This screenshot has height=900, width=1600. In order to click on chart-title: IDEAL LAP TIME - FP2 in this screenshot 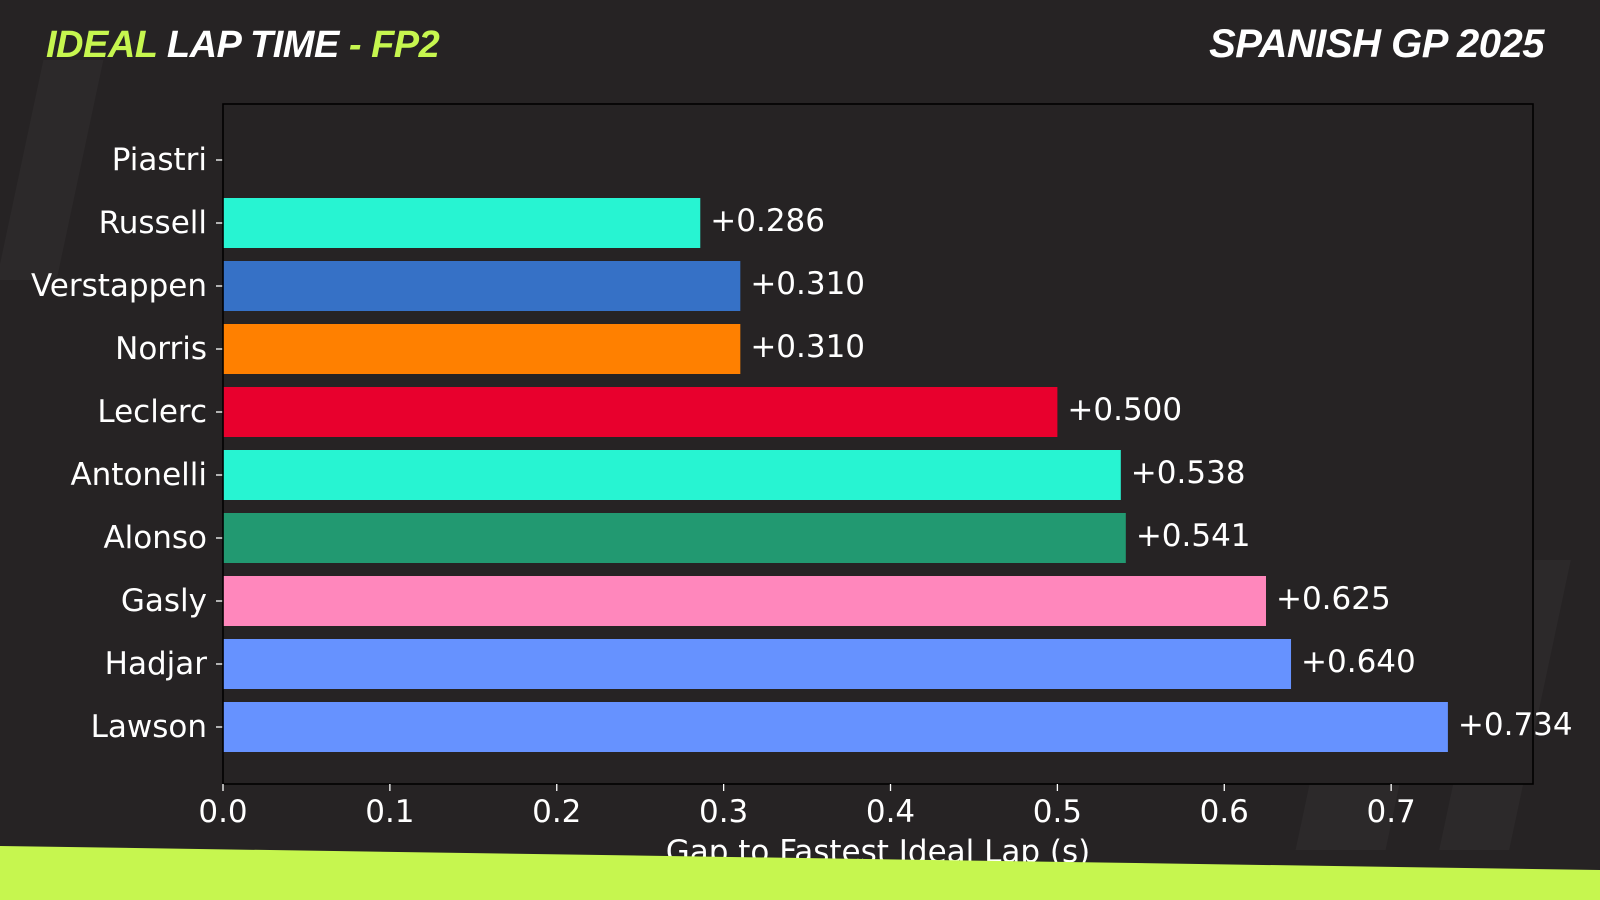, I will do `click(243, 45)`.